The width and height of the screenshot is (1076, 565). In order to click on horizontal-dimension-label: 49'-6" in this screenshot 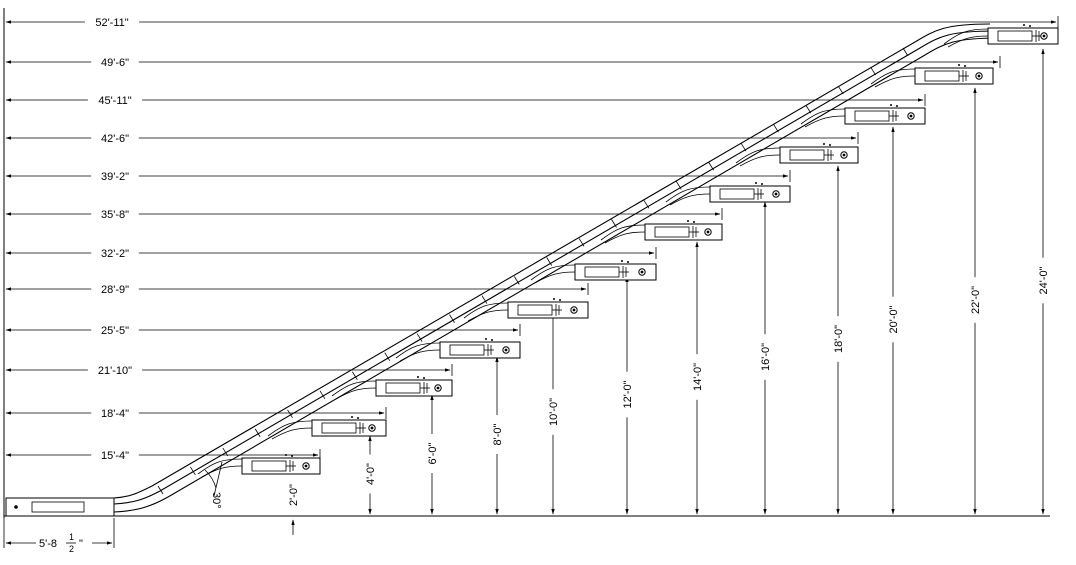, I will do `click(115, 63)`.